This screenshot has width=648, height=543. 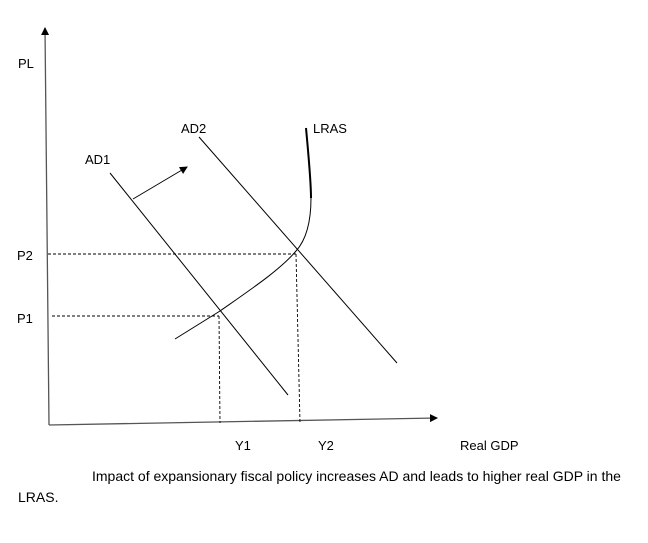 I want to click on p2-label: P2, so click(x=25, y=255).